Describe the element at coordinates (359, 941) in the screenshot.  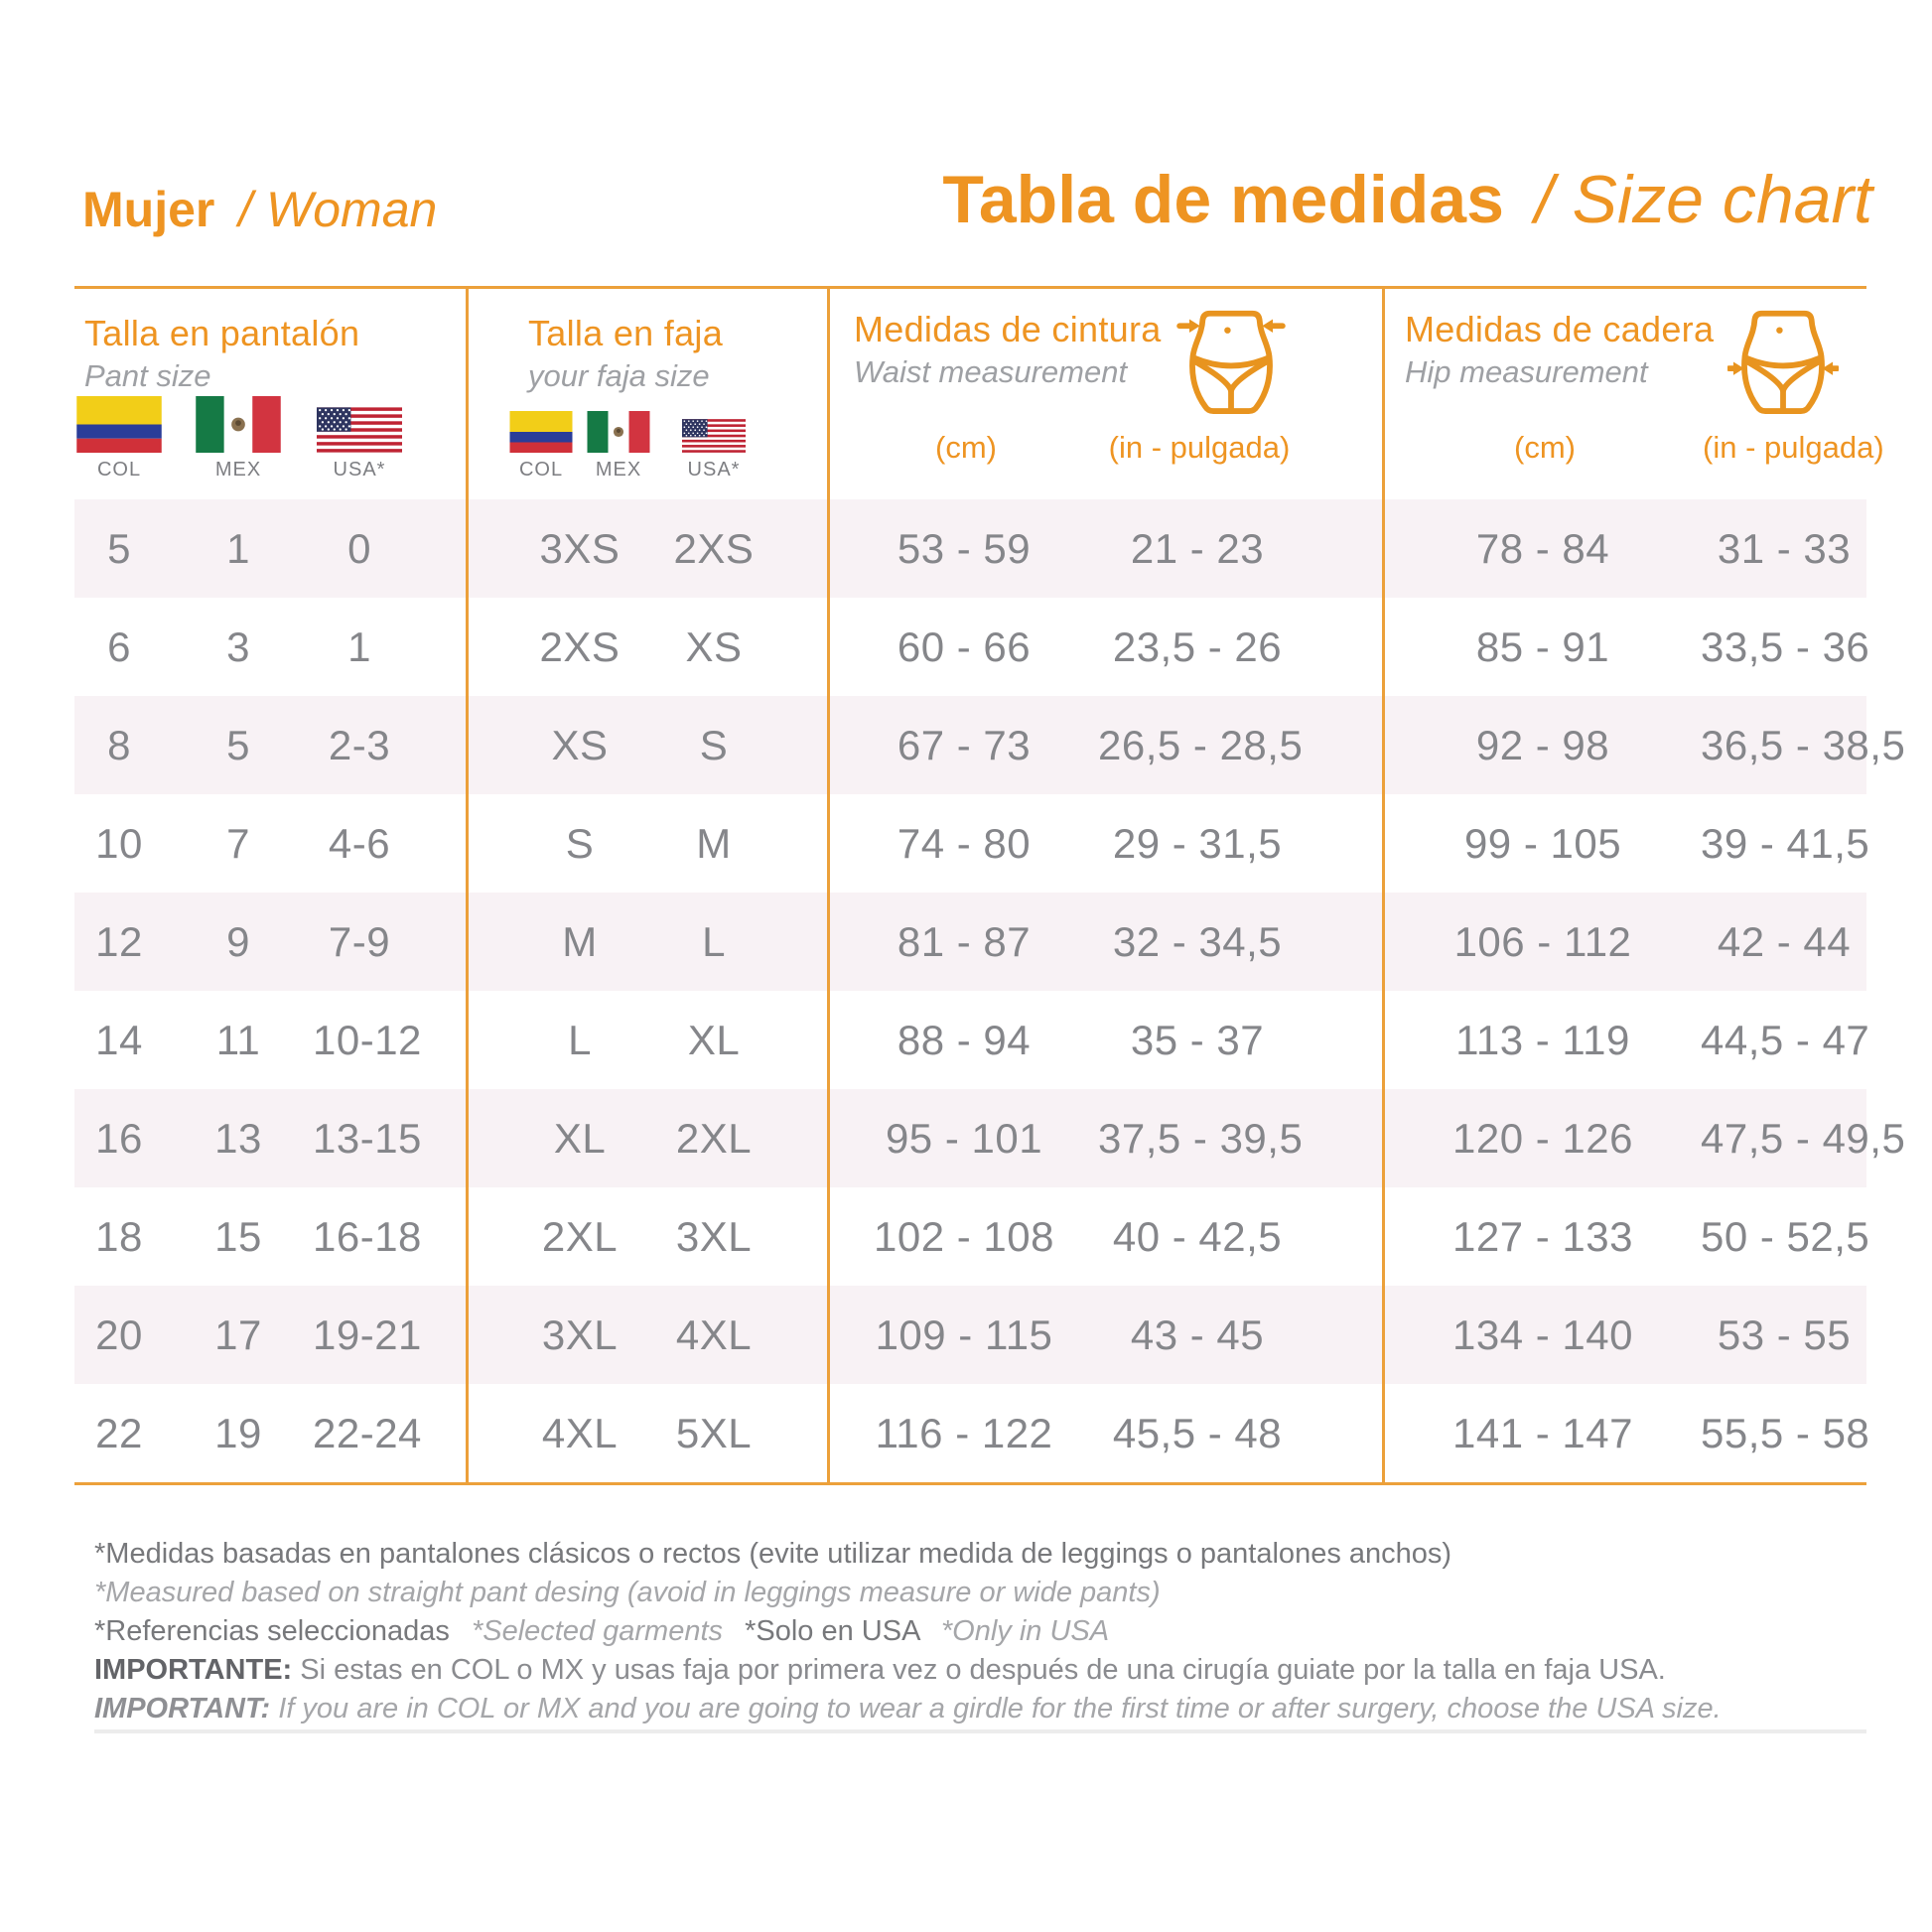
I see `table-cell: 7-9` at that location.